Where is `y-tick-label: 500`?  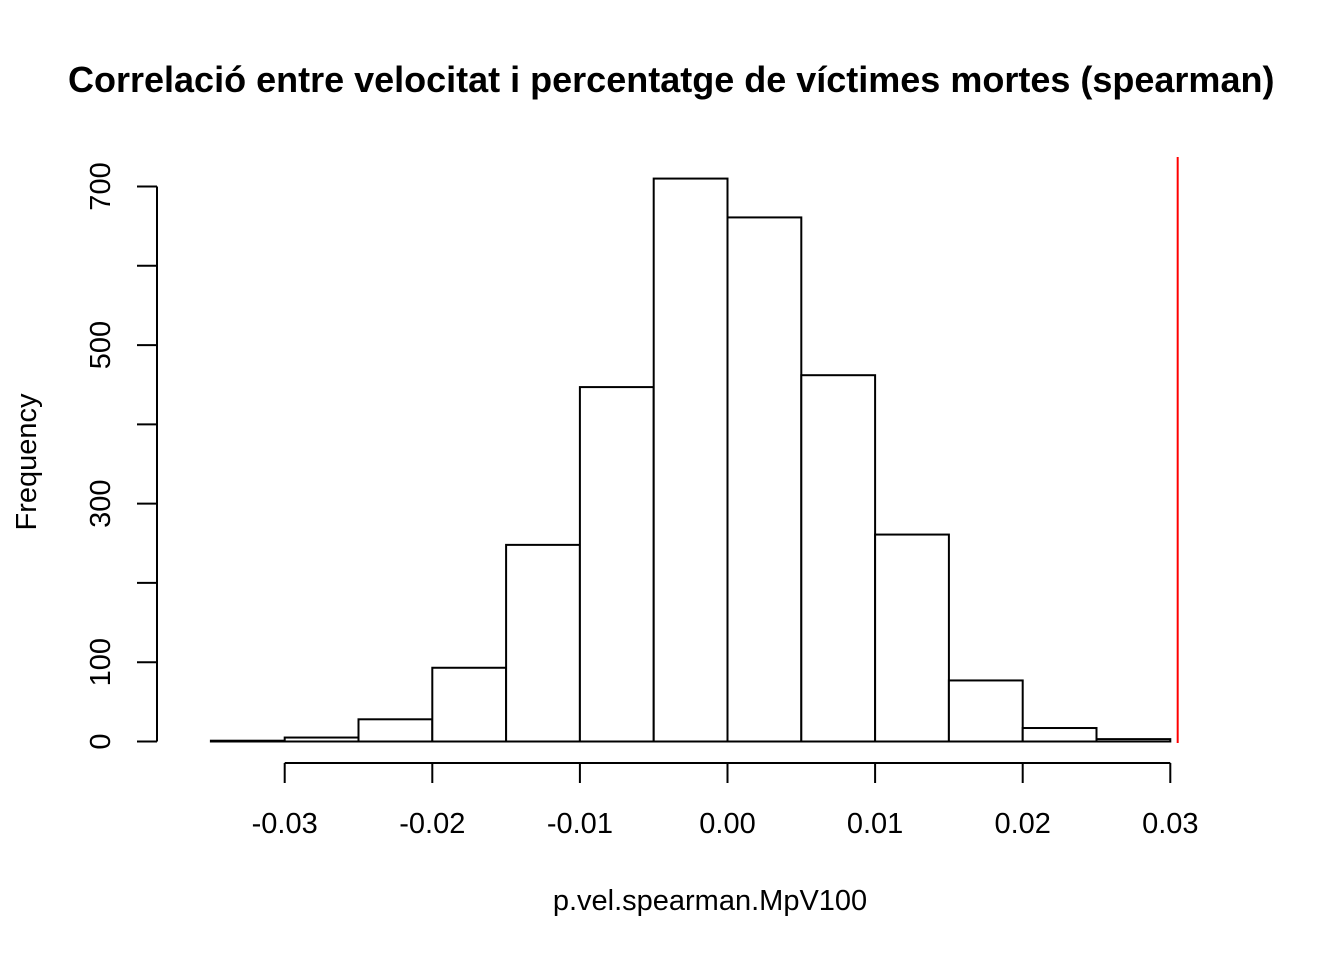
y-tick-label: 500 is located at coordinates (101, 345).